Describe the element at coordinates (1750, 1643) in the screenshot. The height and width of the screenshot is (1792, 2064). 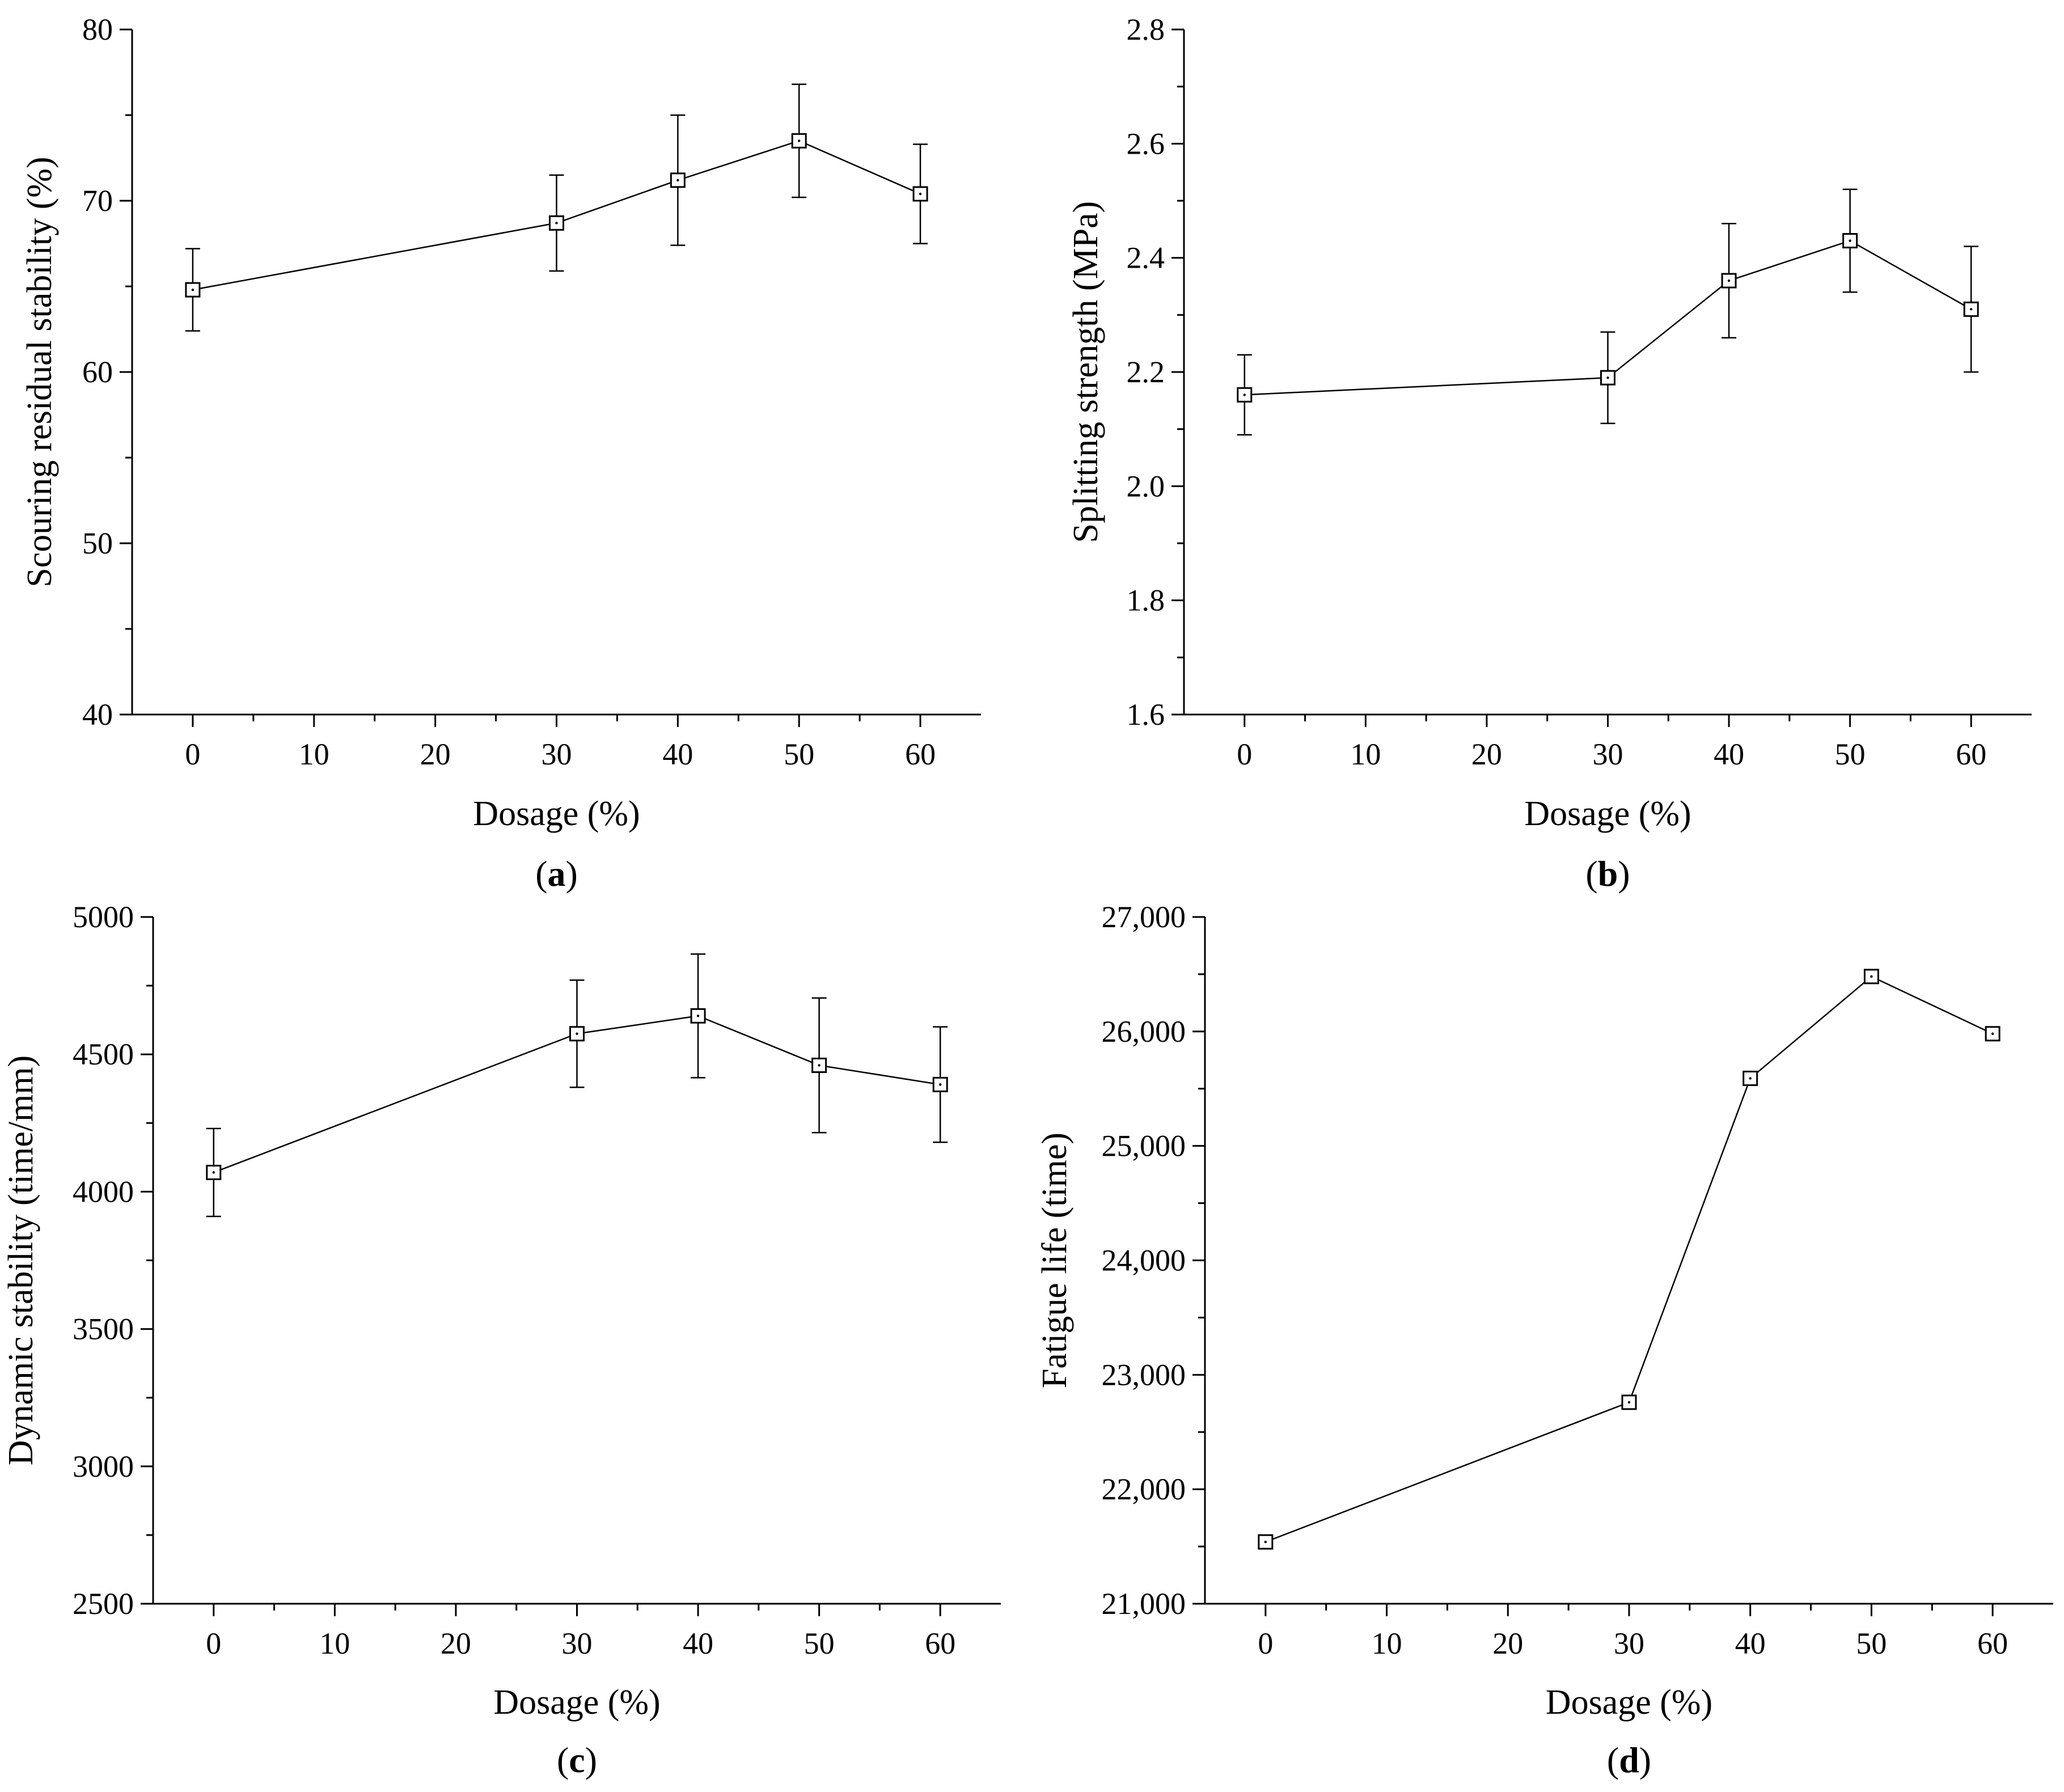
I see `x-tick-label-d: 40` at that location.